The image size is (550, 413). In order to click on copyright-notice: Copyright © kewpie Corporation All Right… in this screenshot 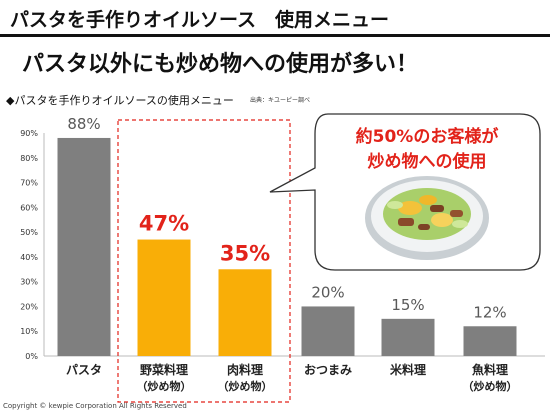, I will do `click(95, 406)`.